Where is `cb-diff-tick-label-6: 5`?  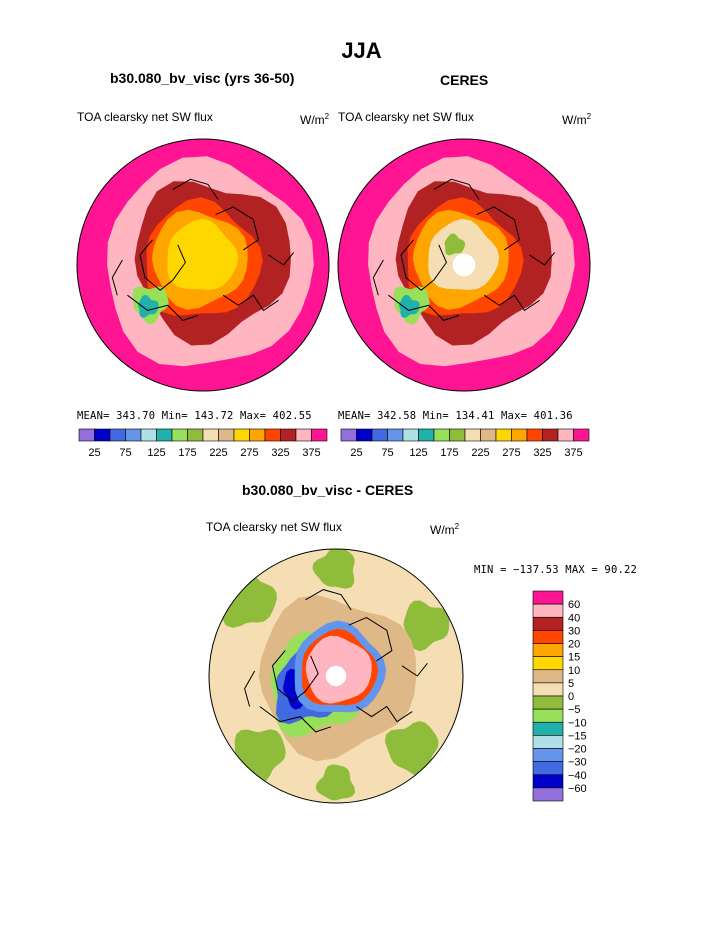
cb-diff-tick-label-6: 5 is located at coordinates (571, 684).